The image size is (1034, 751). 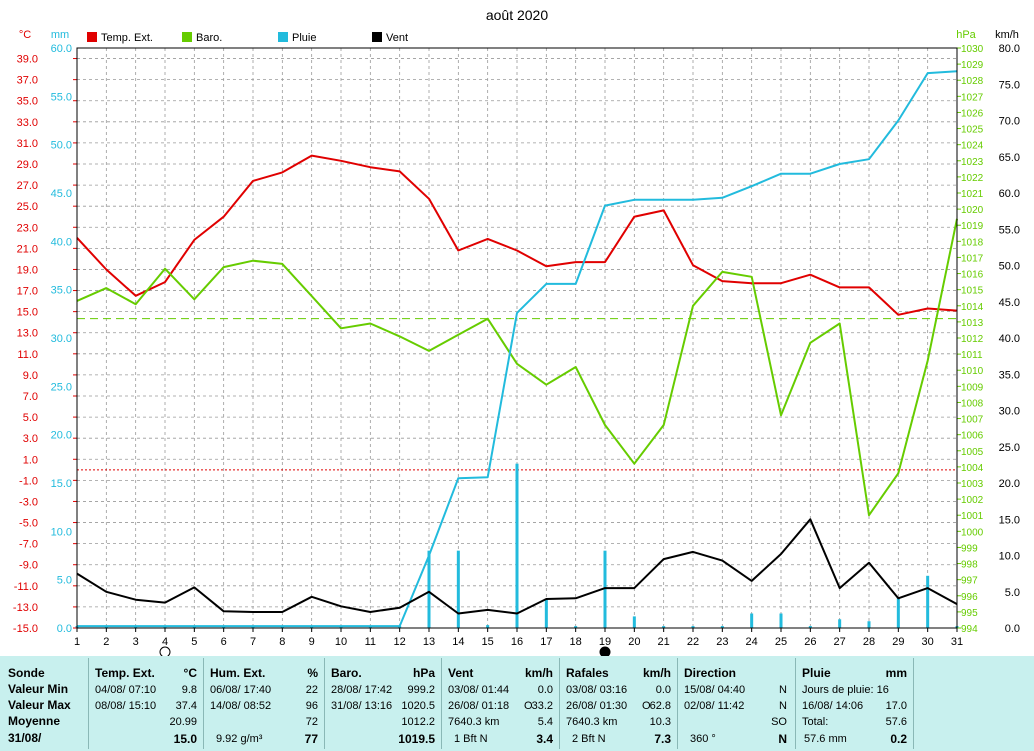 I want to click on pluie-max-date: 16/08/ 14:06, so click(x=833, y=706).